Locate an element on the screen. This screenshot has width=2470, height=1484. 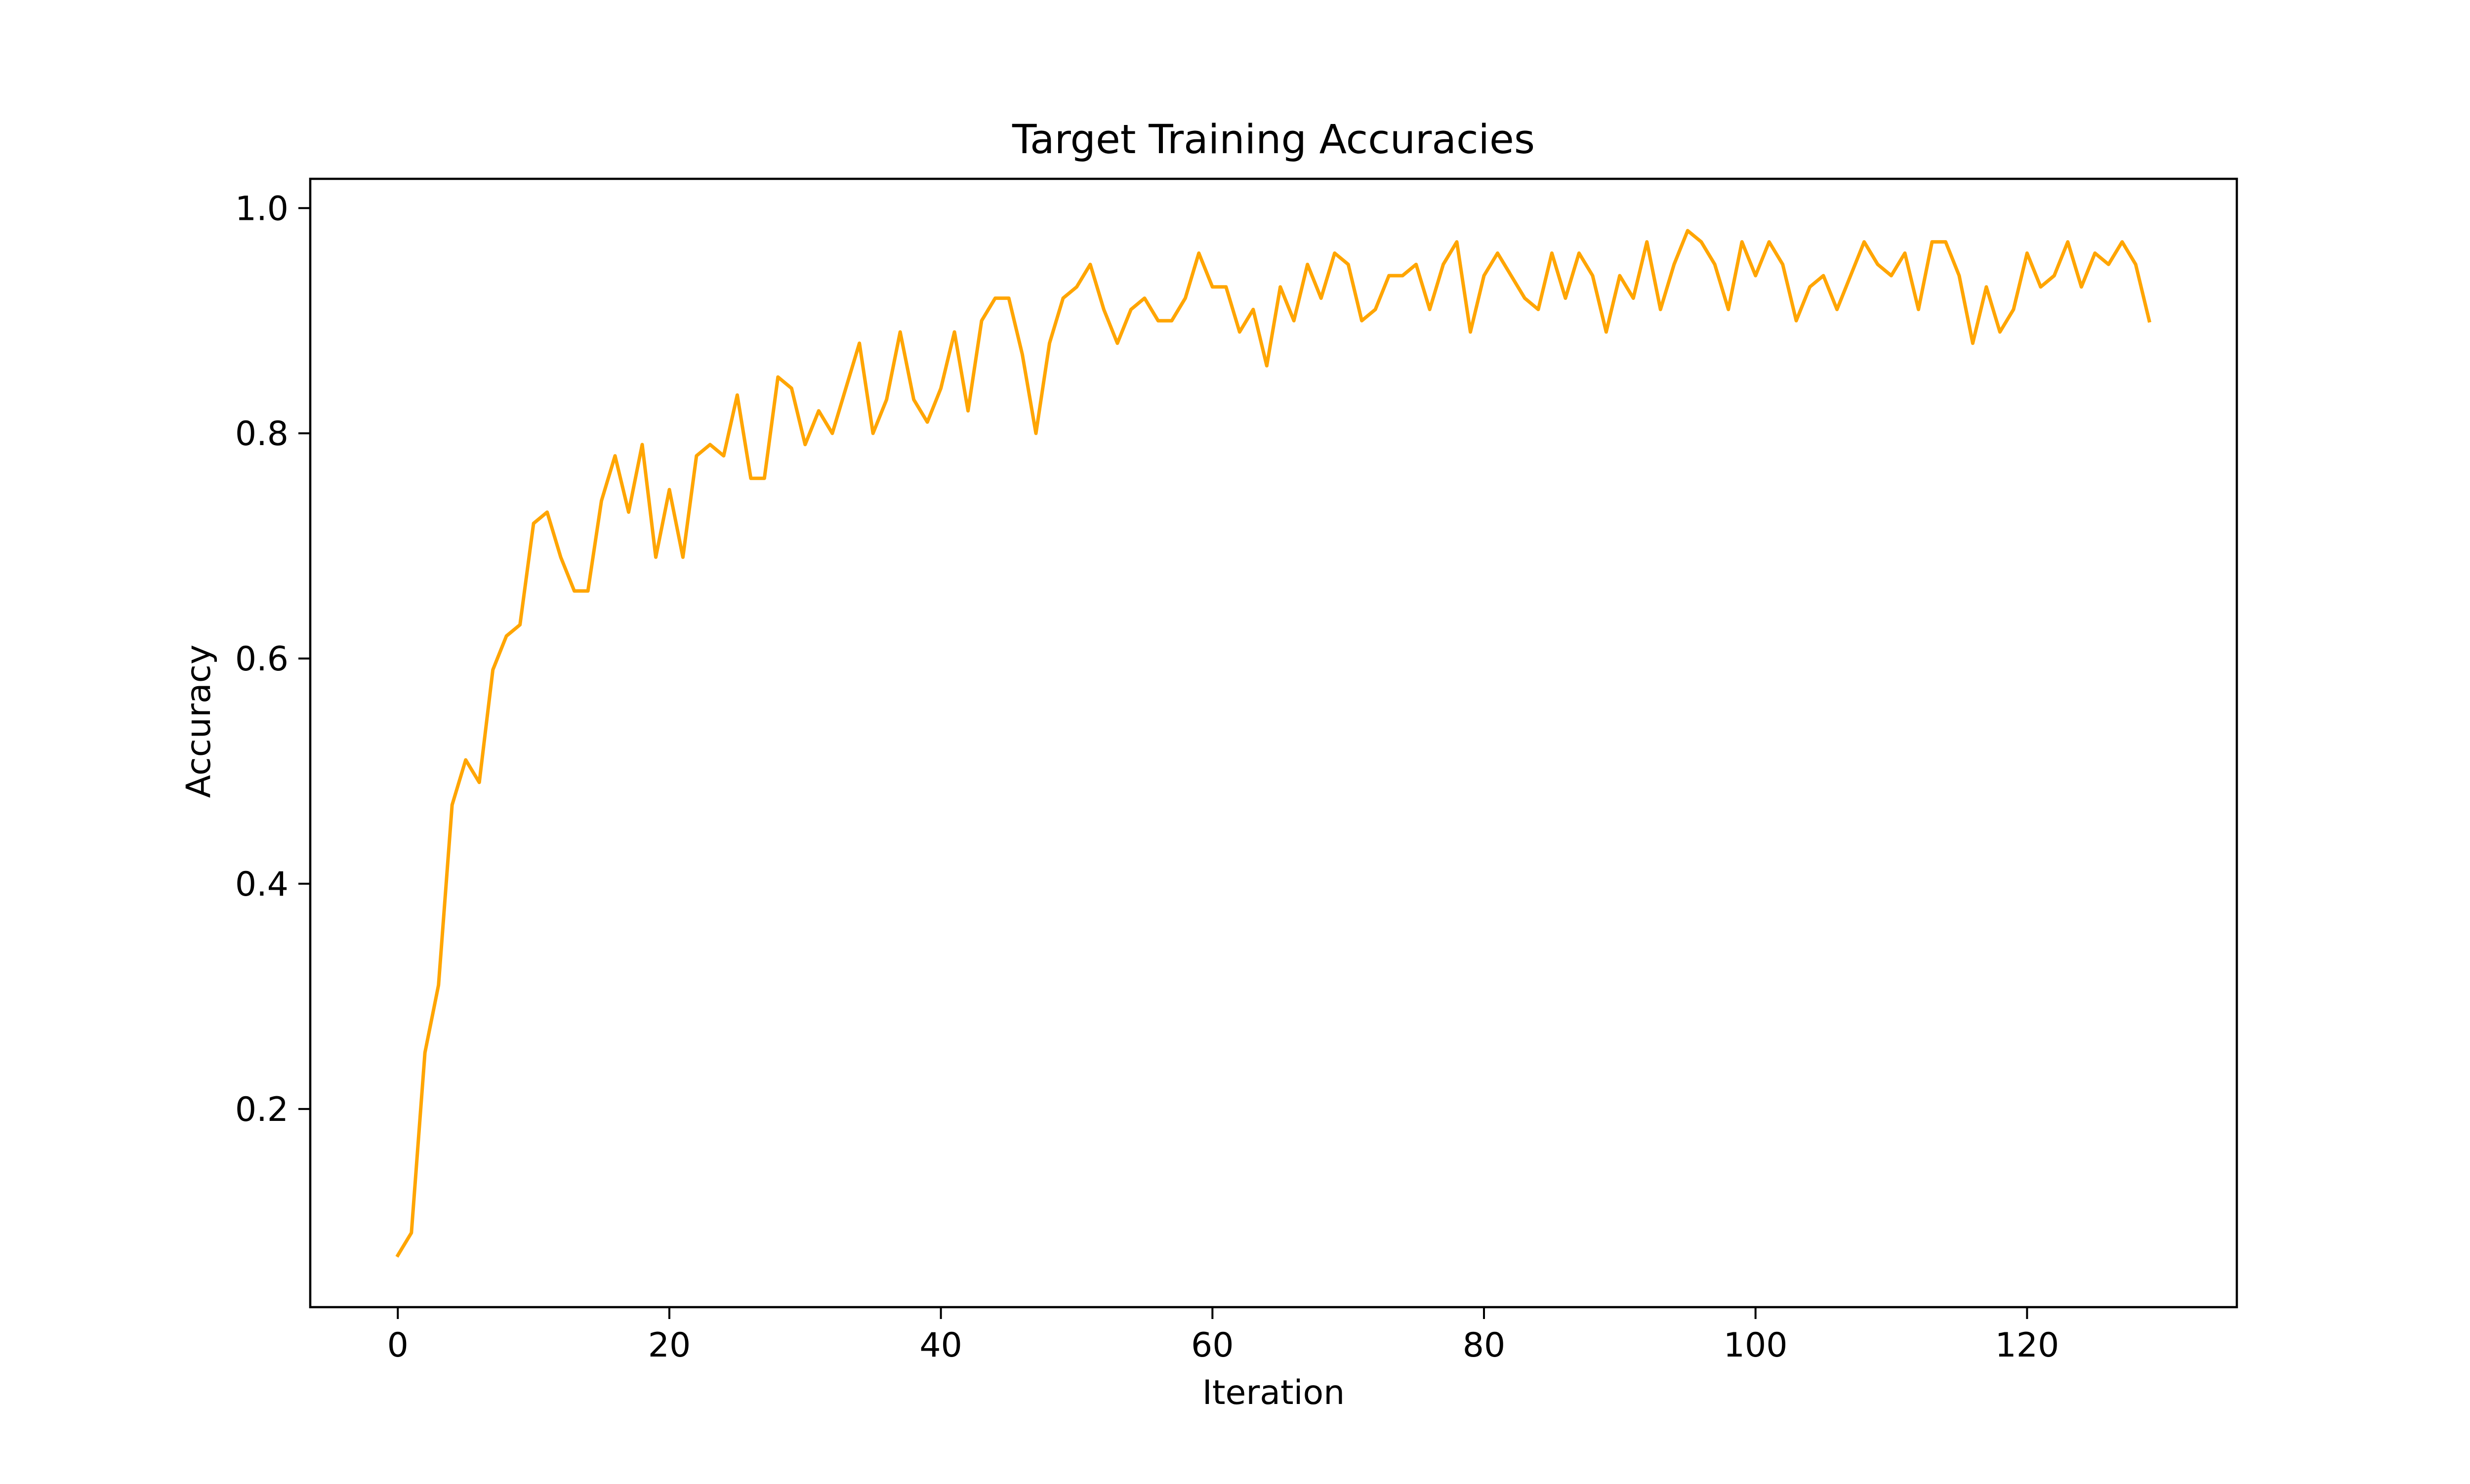
y-axis-label: Accuracy is located at coordinates (198, 721).